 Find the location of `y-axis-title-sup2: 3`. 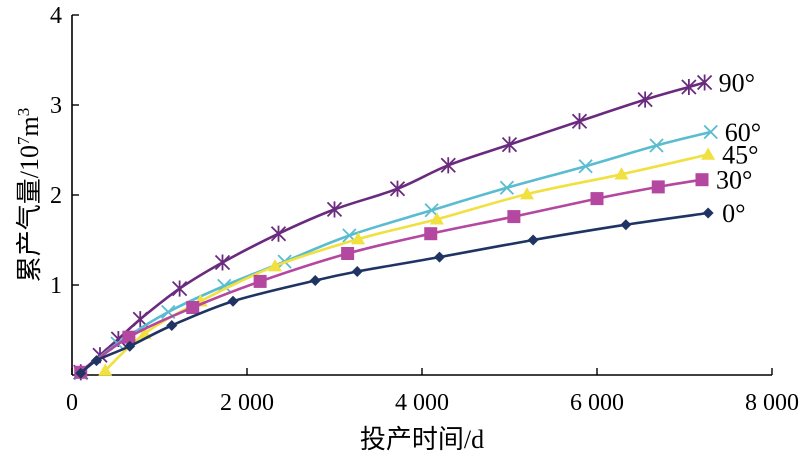

y-axis-title-sup2: 3 is located at coordinates (23, 112).